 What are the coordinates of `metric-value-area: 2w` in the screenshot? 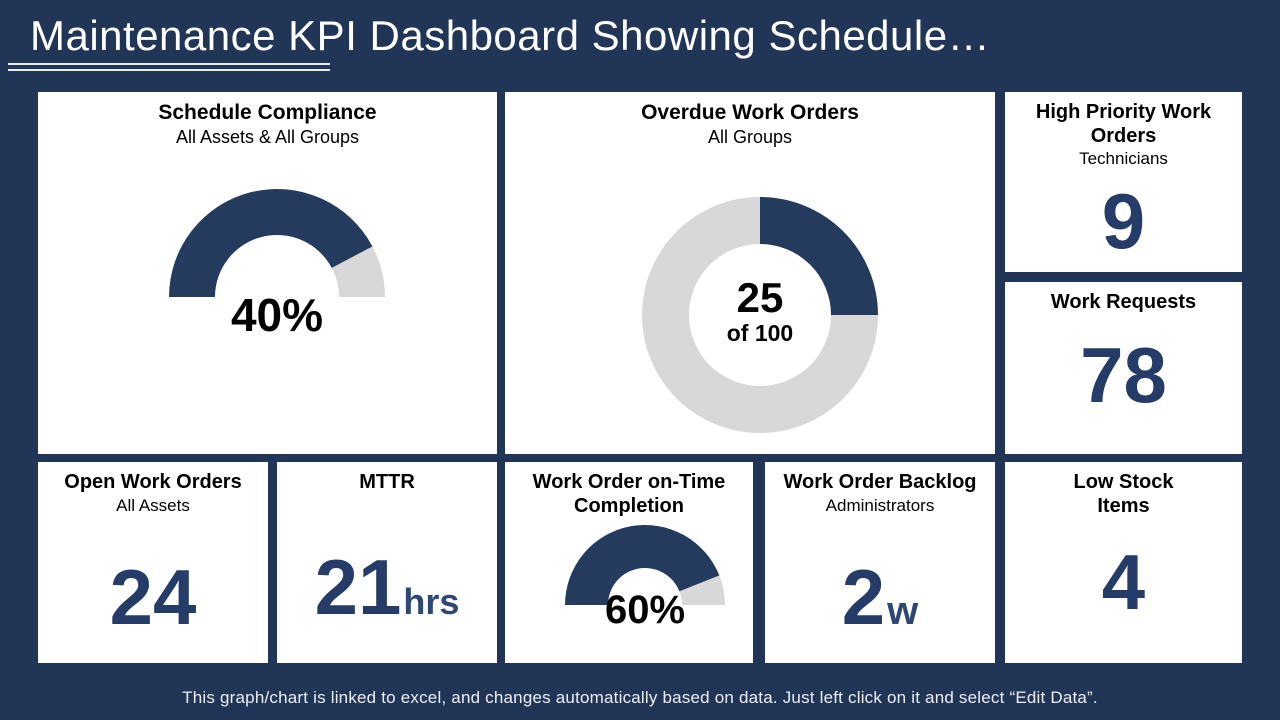 It's located at (880, 589).